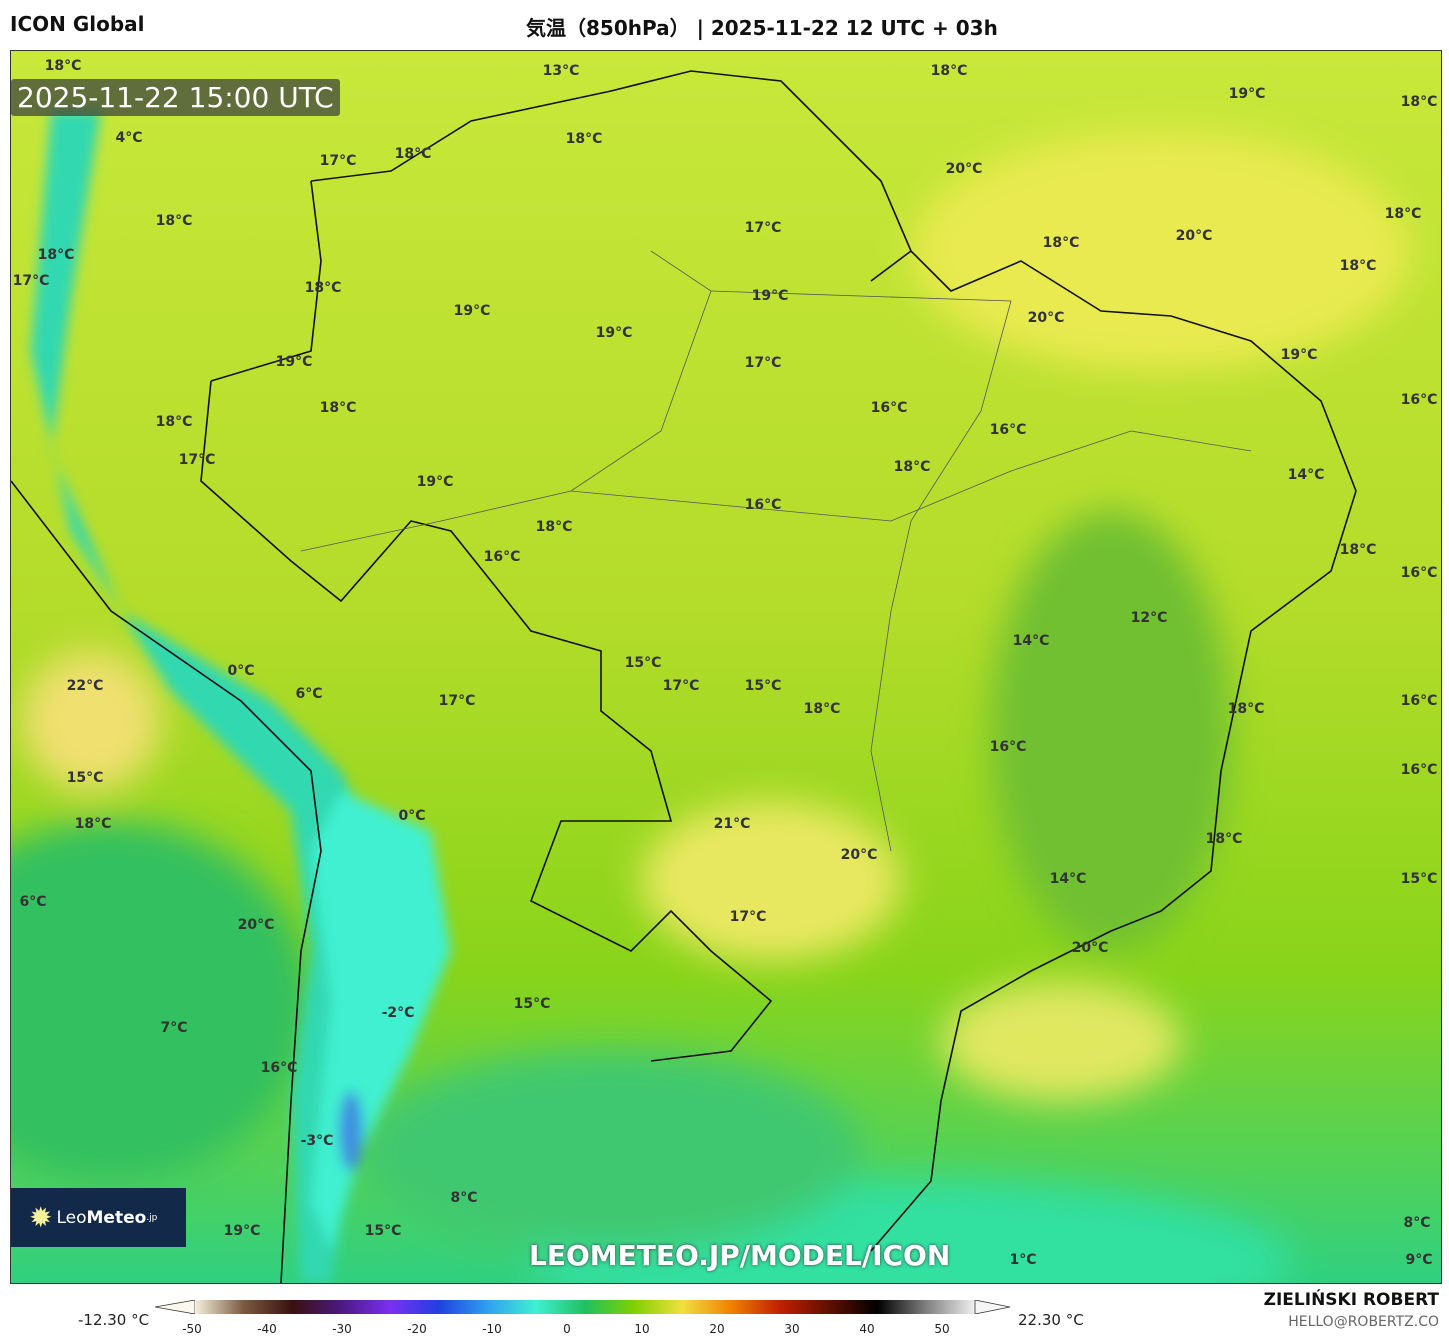  I want to click on author: ZIELIŃSKI ROBERT, so click(1351, 1300).